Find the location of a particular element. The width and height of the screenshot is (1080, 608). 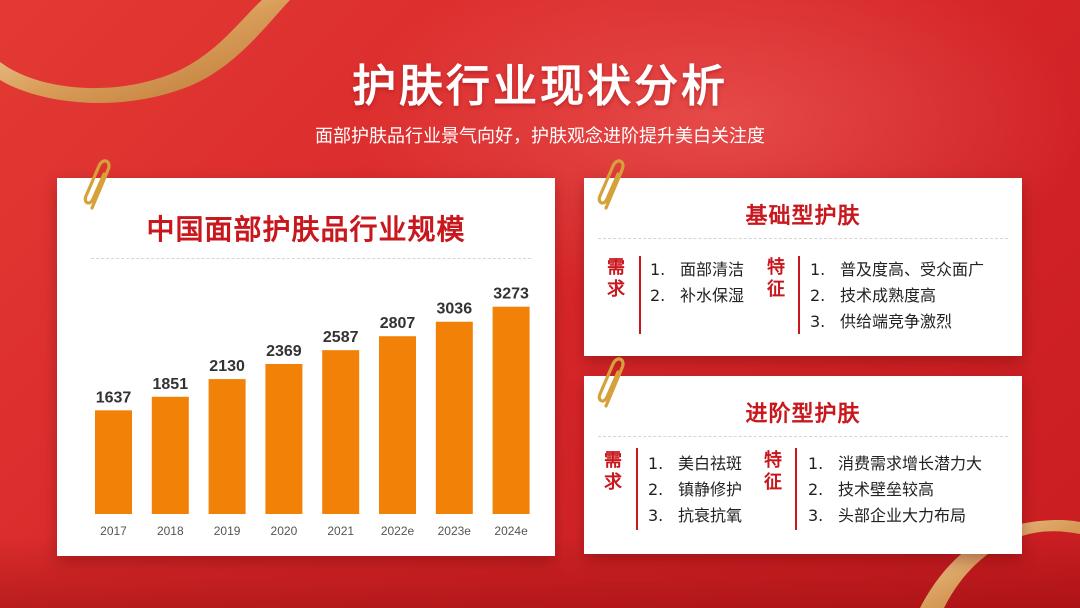

list-item: 2. 技术壁垒较高 is located at coordinates (871, 489).